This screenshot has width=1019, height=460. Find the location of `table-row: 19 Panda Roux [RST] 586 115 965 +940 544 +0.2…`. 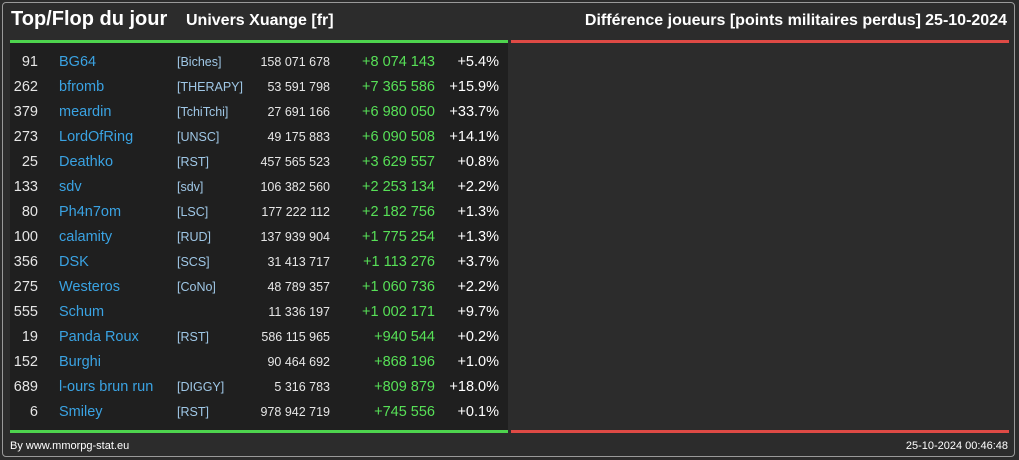

table-row: 19 Panda Roux [RST] 586 115 965 +940 544 +0.2… is located at coordinates (259, 337).